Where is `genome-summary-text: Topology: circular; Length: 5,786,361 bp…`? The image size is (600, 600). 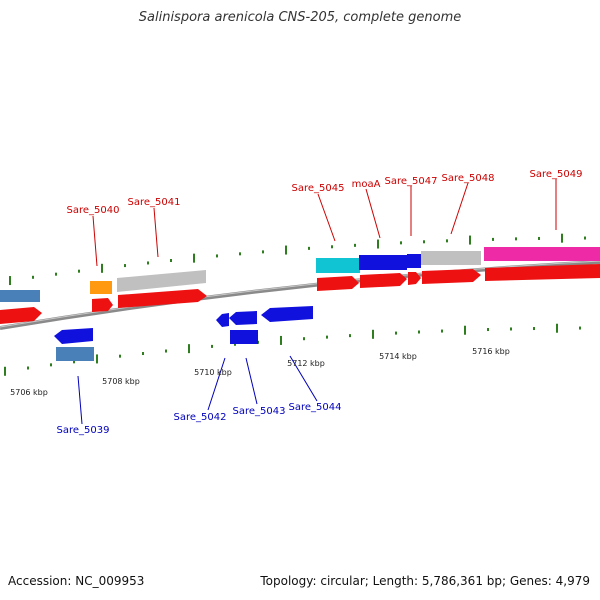 genome-summary-text: Topology: circular; Length: 5,786,361 bp… is located at coordinates (425, 581).